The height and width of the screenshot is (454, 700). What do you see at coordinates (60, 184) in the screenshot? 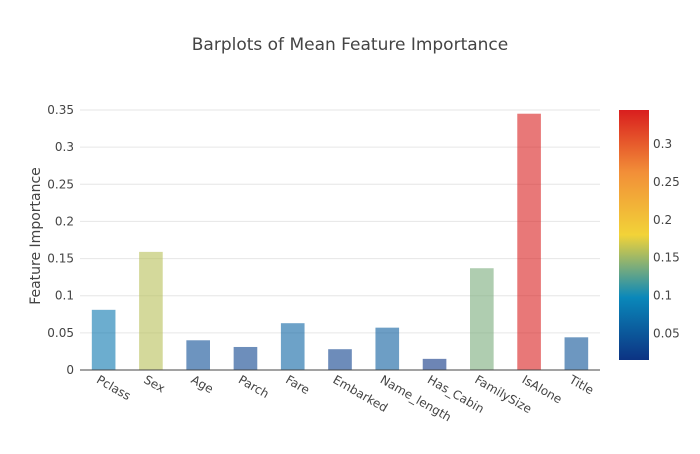
I see `y-tick-label: 0.25` at bounding box center [60, 184].